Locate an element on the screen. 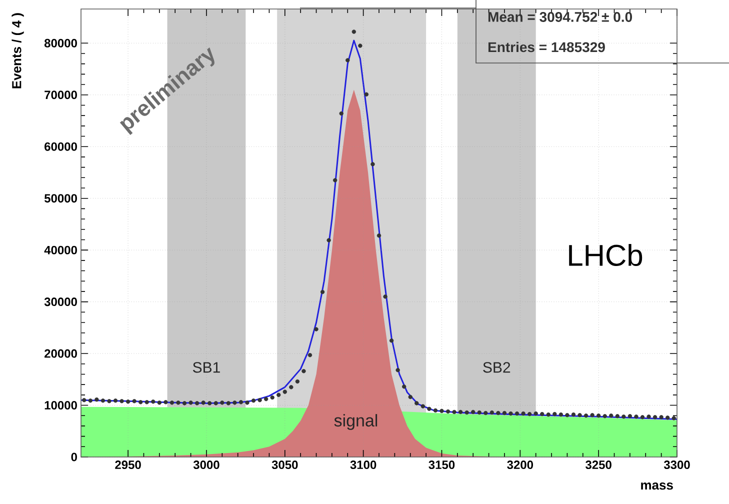 The width and height of the screenshot is (729, 504). x-tick-label: 2950 is located at coordinates (128, 465).